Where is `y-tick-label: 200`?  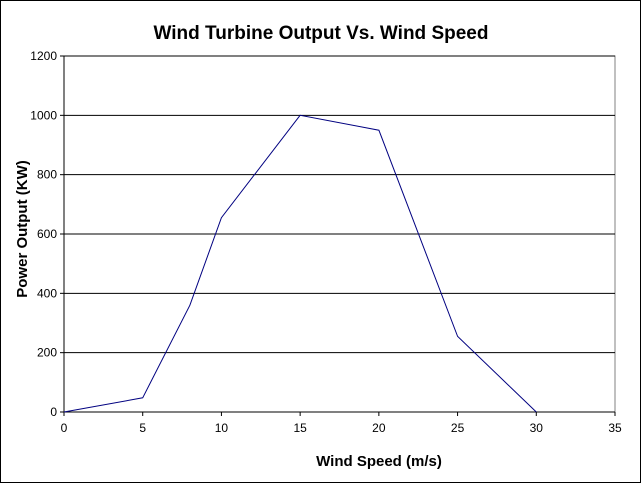 y-tick-label: 200 is located at coordinates (47, 353).